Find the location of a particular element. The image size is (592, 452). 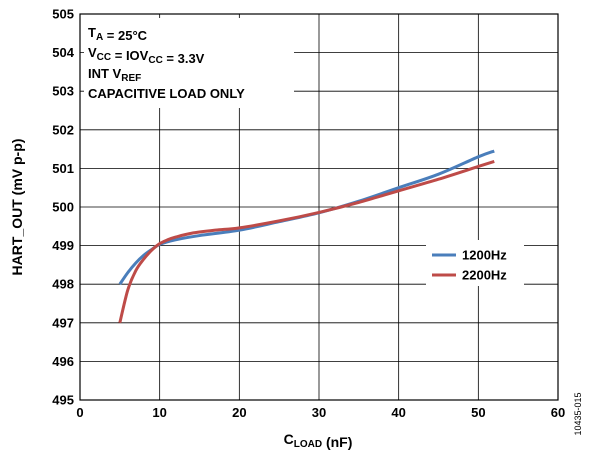

y-tick-label: 502 is located at coordinates (63, 129).